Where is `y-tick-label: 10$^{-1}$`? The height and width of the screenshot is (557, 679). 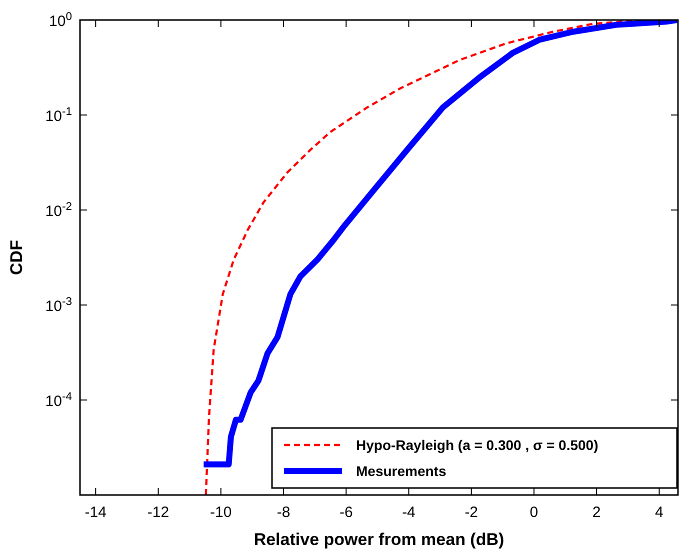
y-tick-label: 10$^{-1}$ is located at coordinates (58, 115).